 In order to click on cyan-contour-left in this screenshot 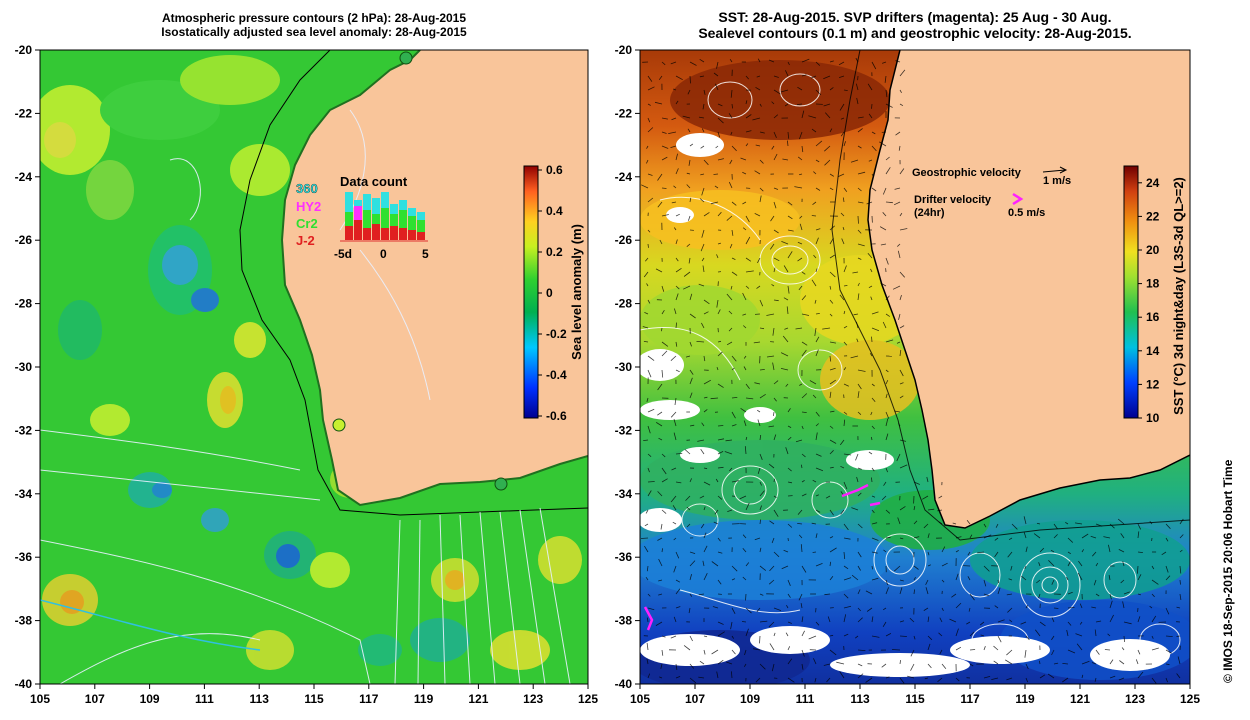, I will do `click(150, 625)`.